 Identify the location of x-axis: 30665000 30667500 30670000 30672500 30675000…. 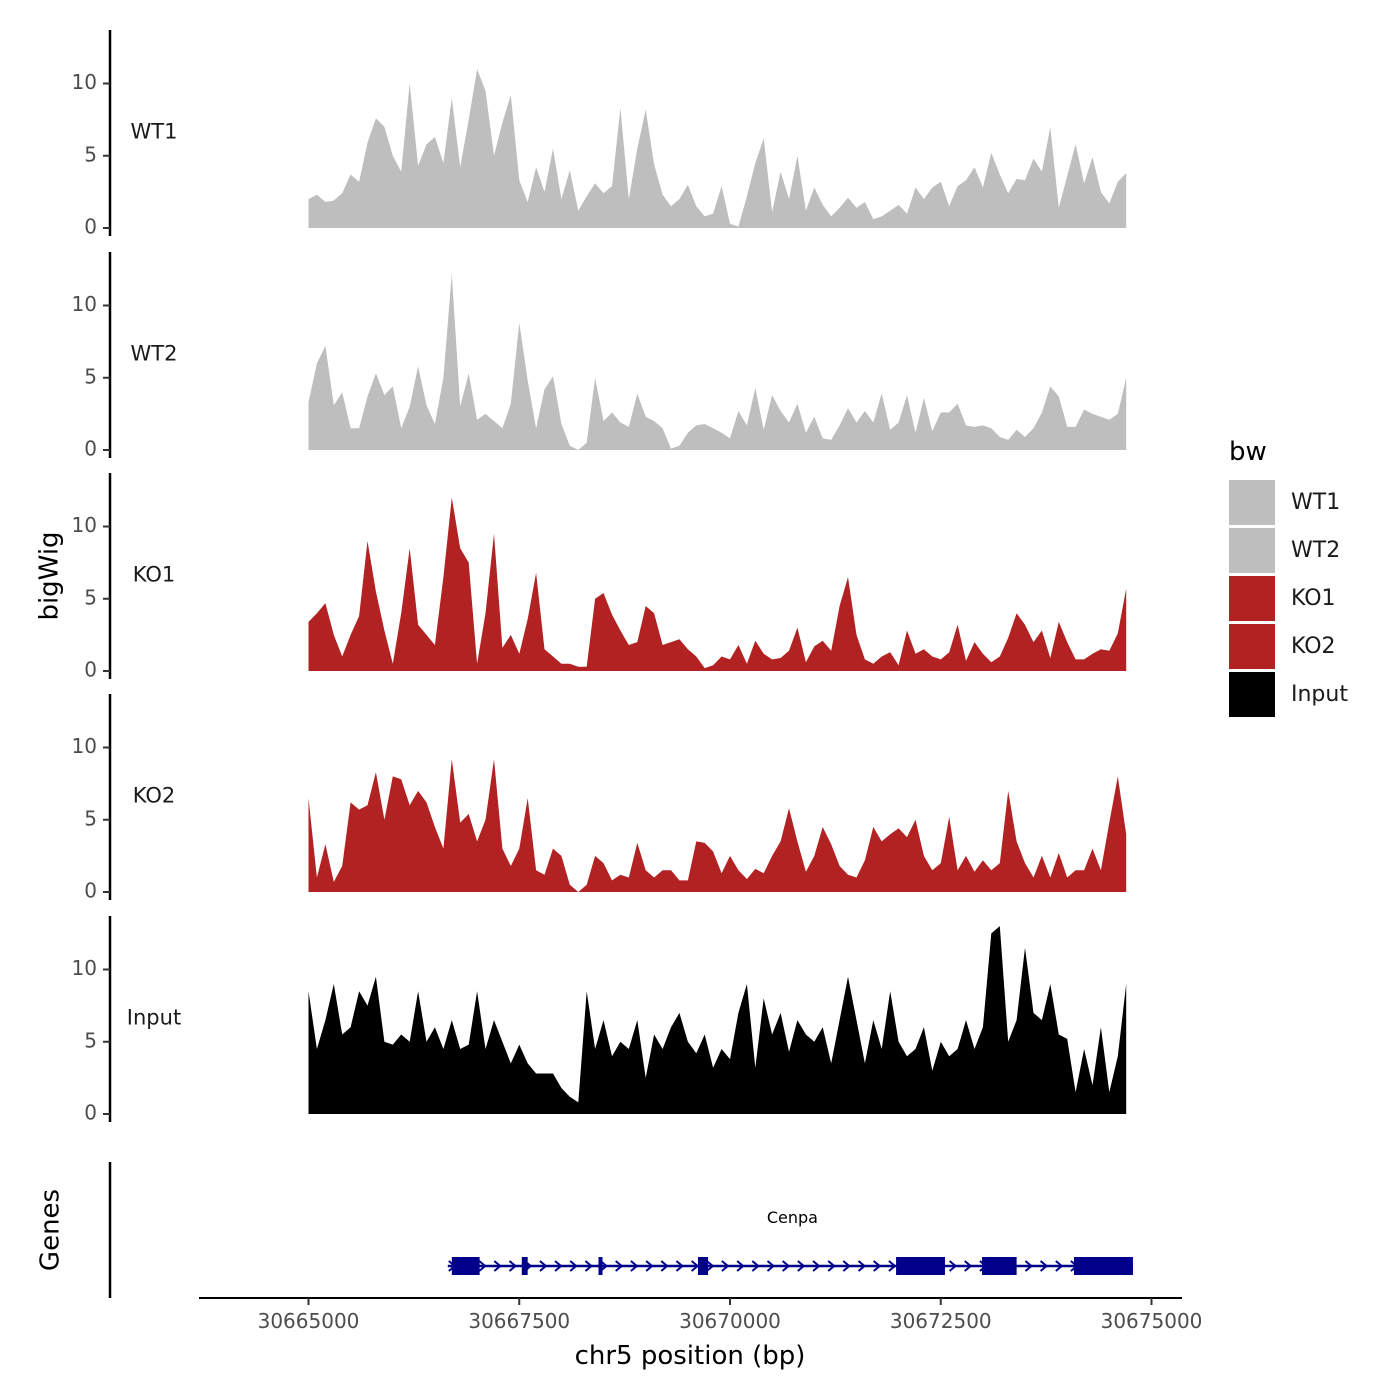
(701, 1334).